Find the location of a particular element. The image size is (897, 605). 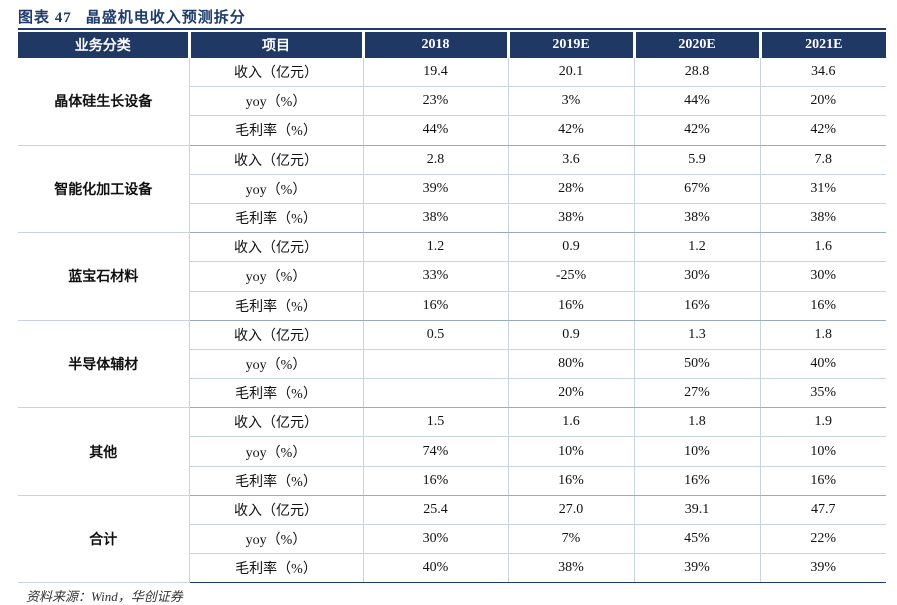

value-cell: 1.8 is located at coordinates (697, 422).